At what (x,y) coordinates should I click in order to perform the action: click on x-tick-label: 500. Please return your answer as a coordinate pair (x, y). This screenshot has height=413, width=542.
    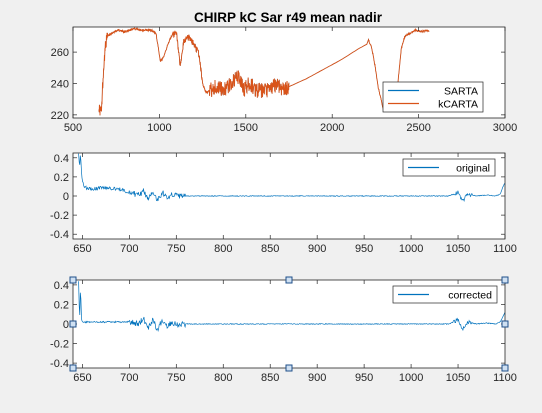
    Looking at the image, I should click on (73, 128).